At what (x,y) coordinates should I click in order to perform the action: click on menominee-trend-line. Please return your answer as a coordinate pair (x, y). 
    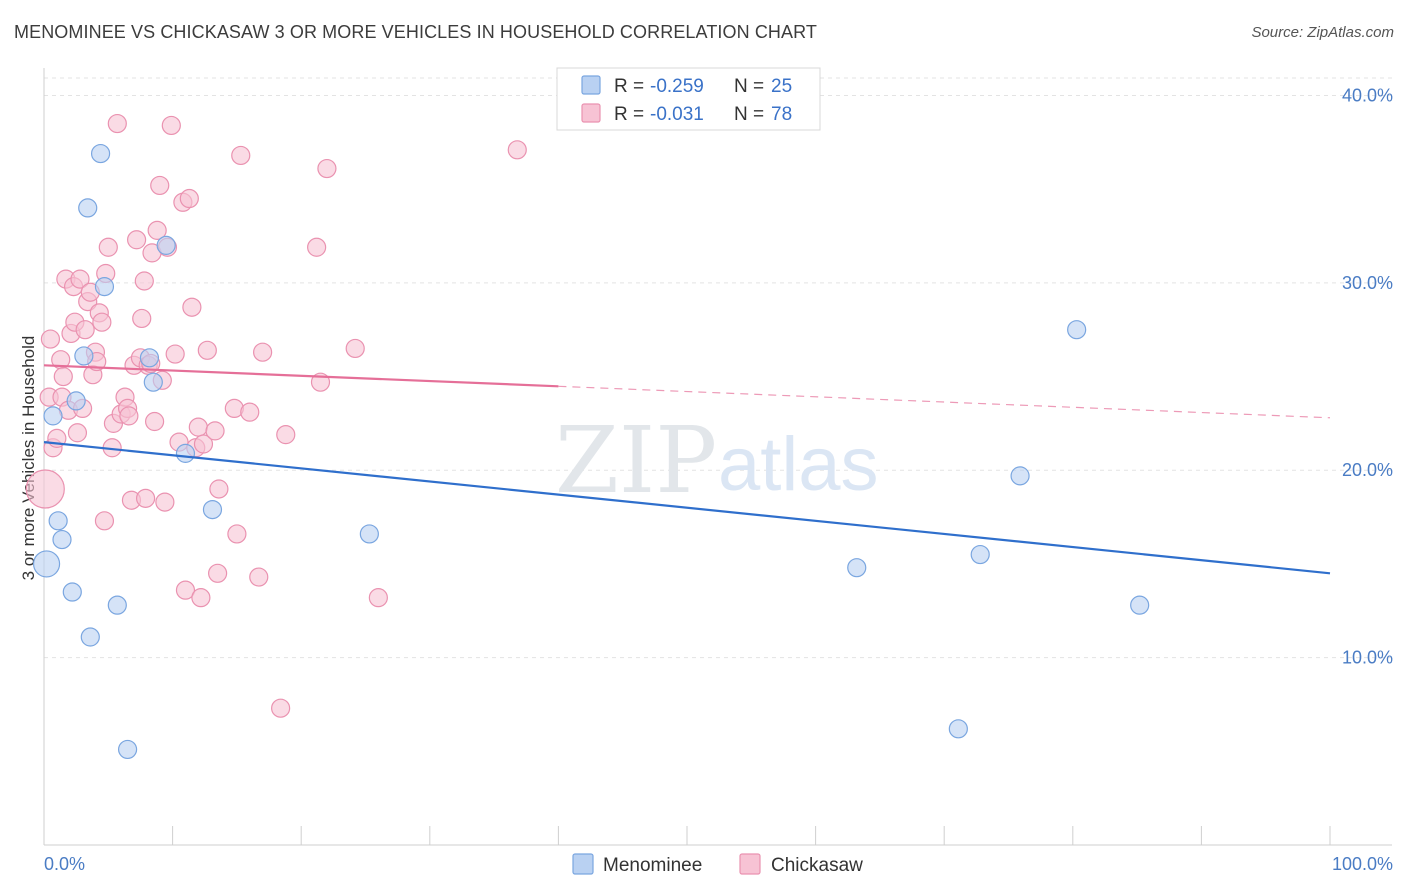
    Looking at the image, I should click on (687, 508).